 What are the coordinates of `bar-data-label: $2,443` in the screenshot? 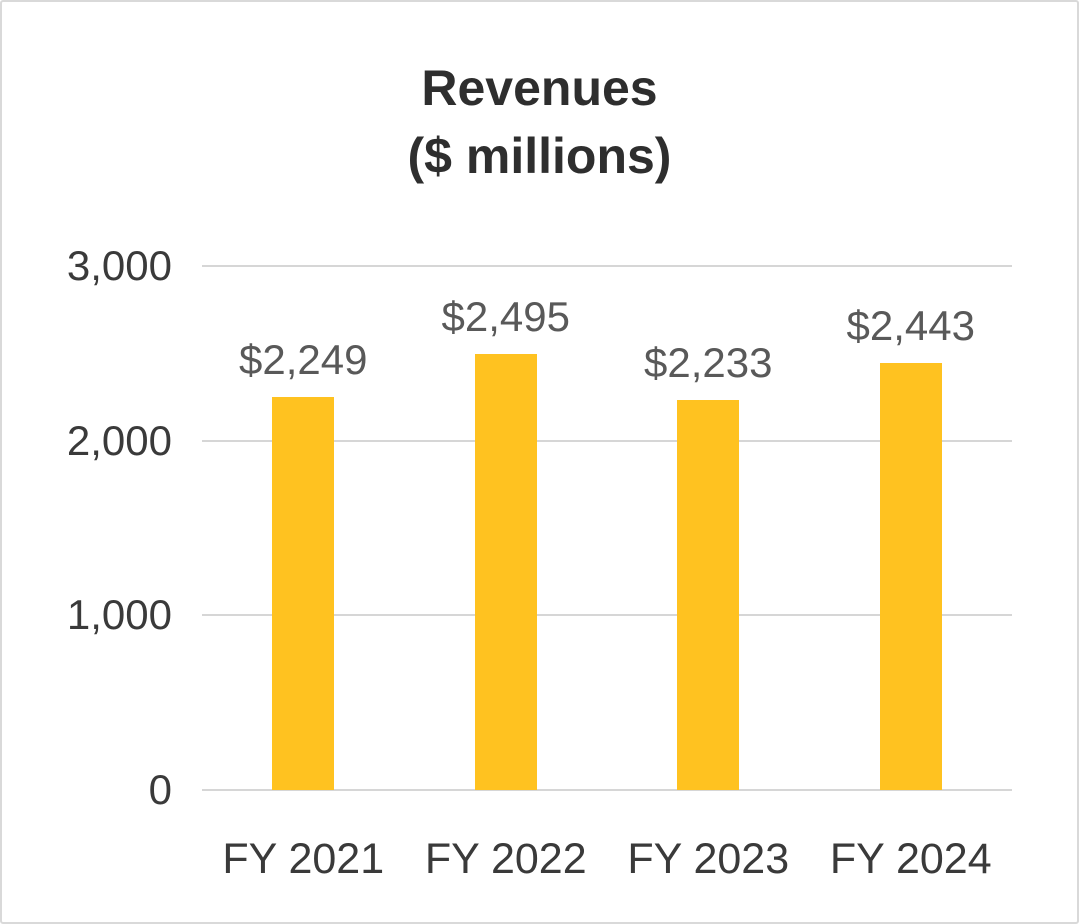 It's located at (910, 326).